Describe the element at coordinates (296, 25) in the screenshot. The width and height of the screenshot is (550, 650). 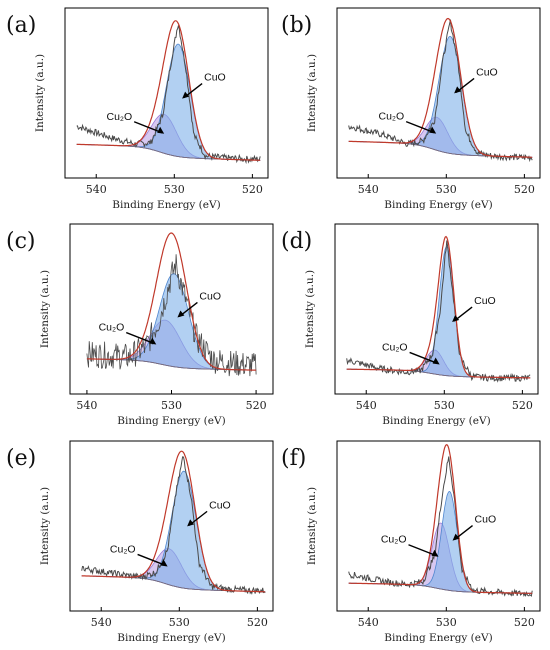
I see `panel-label: (b)` at that location.